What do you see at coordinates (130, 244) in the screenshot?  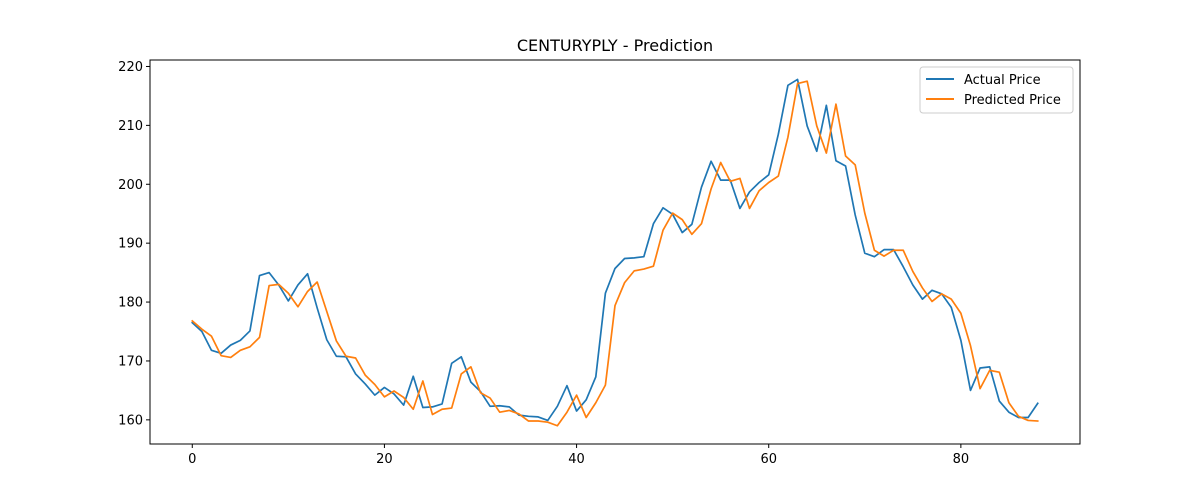 I see `y-tick-label: 190` at bounding box center [130, 244].